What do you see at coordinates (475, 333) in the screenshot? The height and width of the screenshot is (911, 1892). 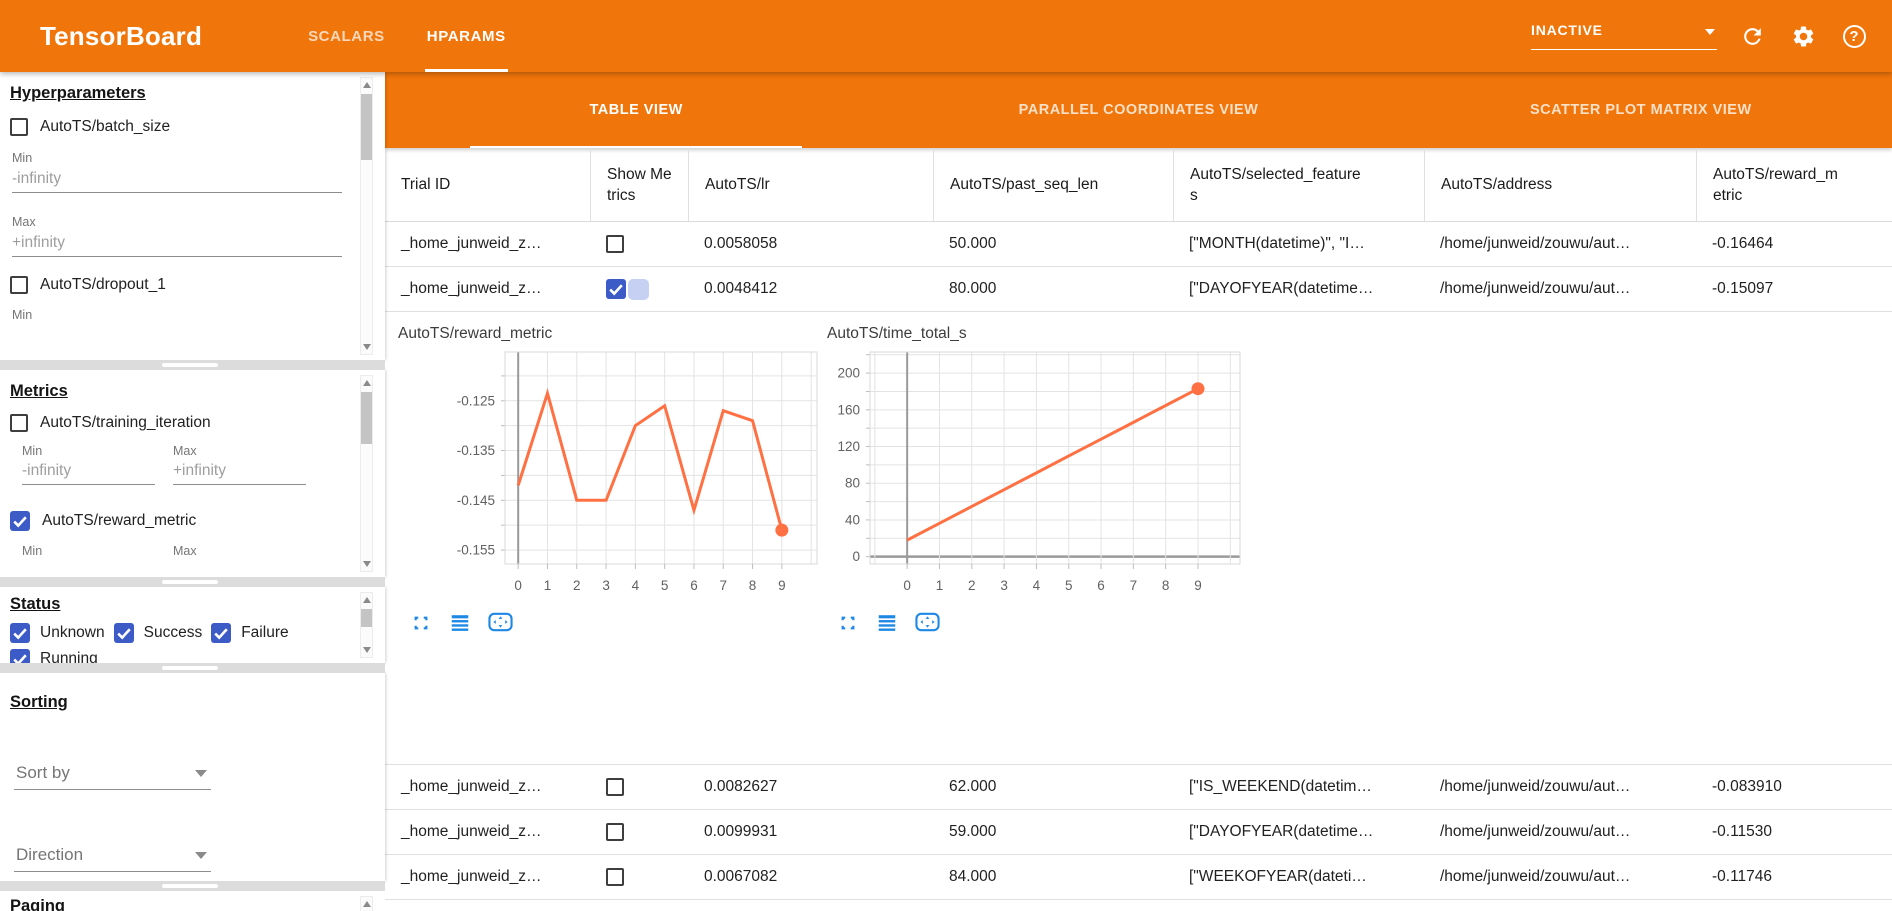 I see `chart-title: AutoTS/reward_metric` at bounding box center [475, 333].